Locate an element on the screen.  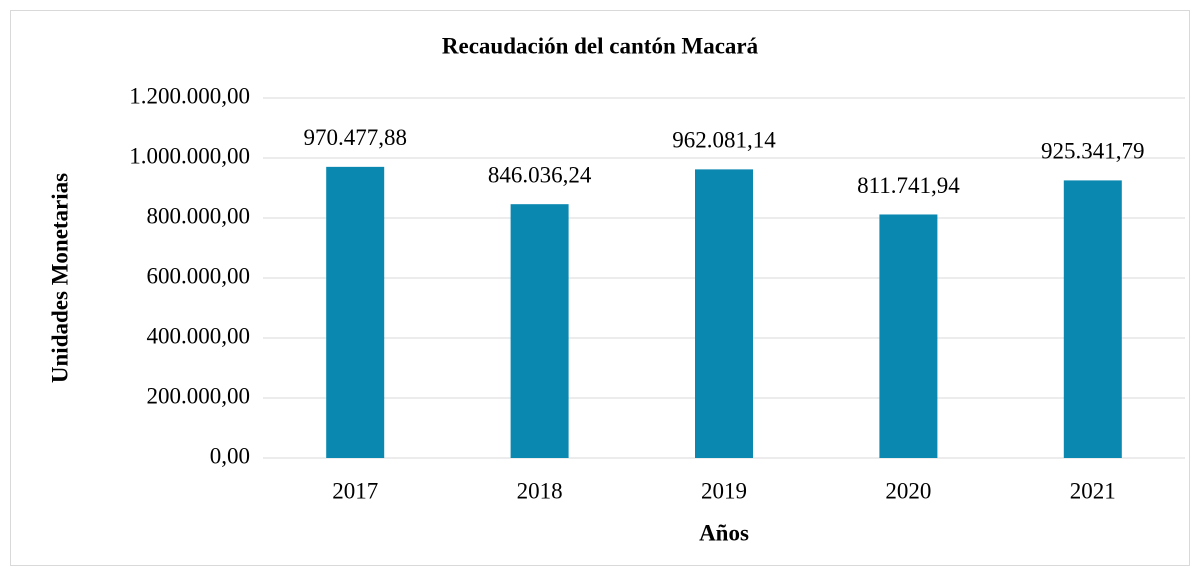
data-label: 846.036,24 is located at coordinates (540, 174).